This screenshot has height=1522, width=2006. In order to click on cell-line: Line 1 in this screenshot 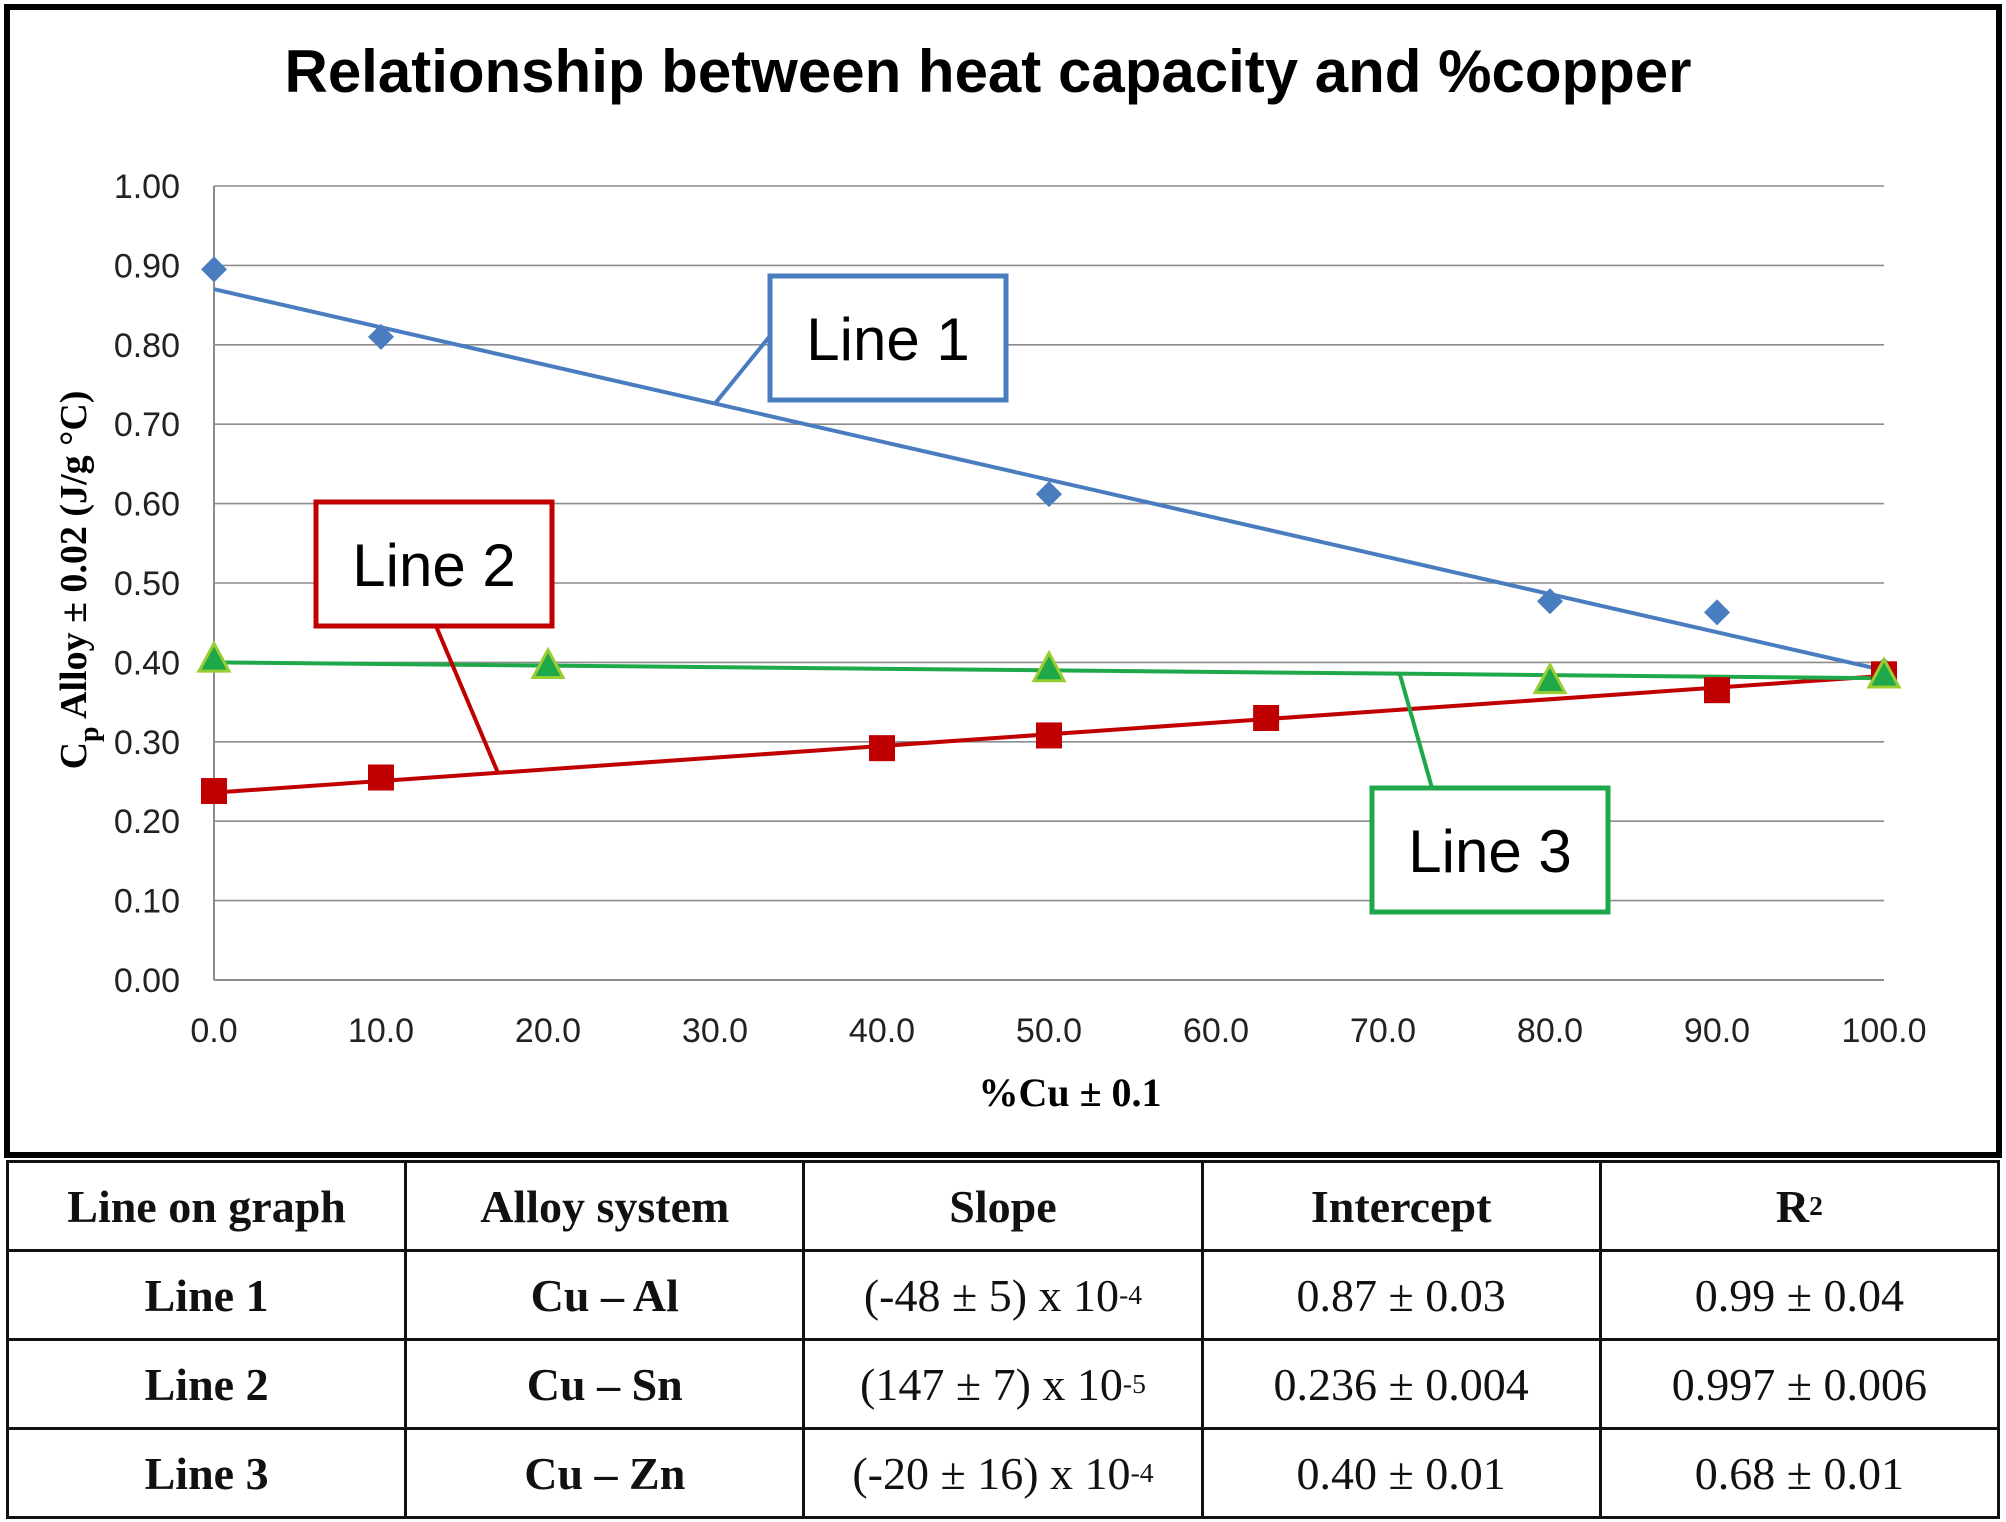, I will do `click(206, 1295)`.